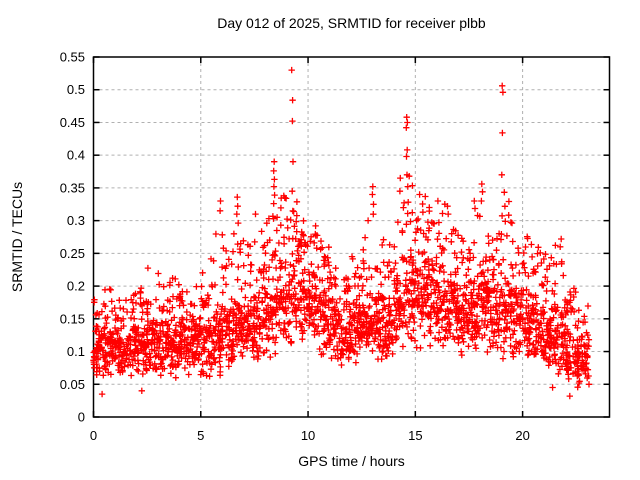 This screenshot has height=480, width=640. What do you see at coordinates (72, 237) in the screenshot?
I see `y-tick-labels: 0 0.05 0.1 0.15 0.2 0.25 0.3 0.35 0.4 0.45 0.5 0.55` at bounding box center [72, 237].